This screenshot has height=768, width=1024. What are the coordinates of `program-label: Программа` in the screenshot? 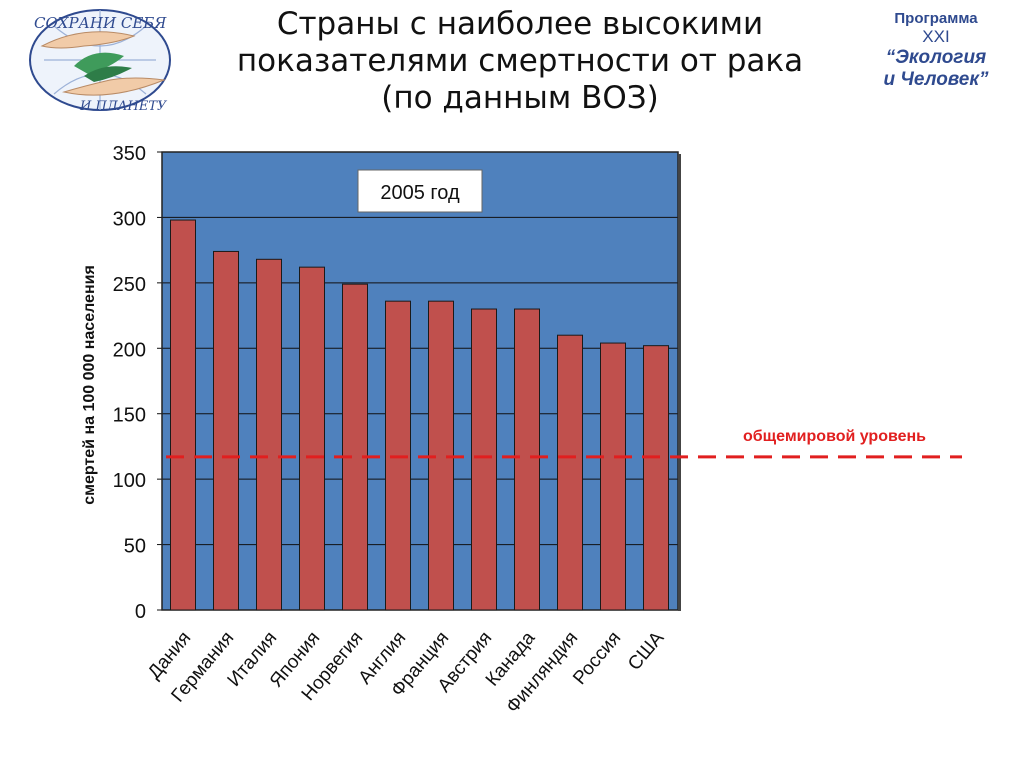 It's located at (936, 18).